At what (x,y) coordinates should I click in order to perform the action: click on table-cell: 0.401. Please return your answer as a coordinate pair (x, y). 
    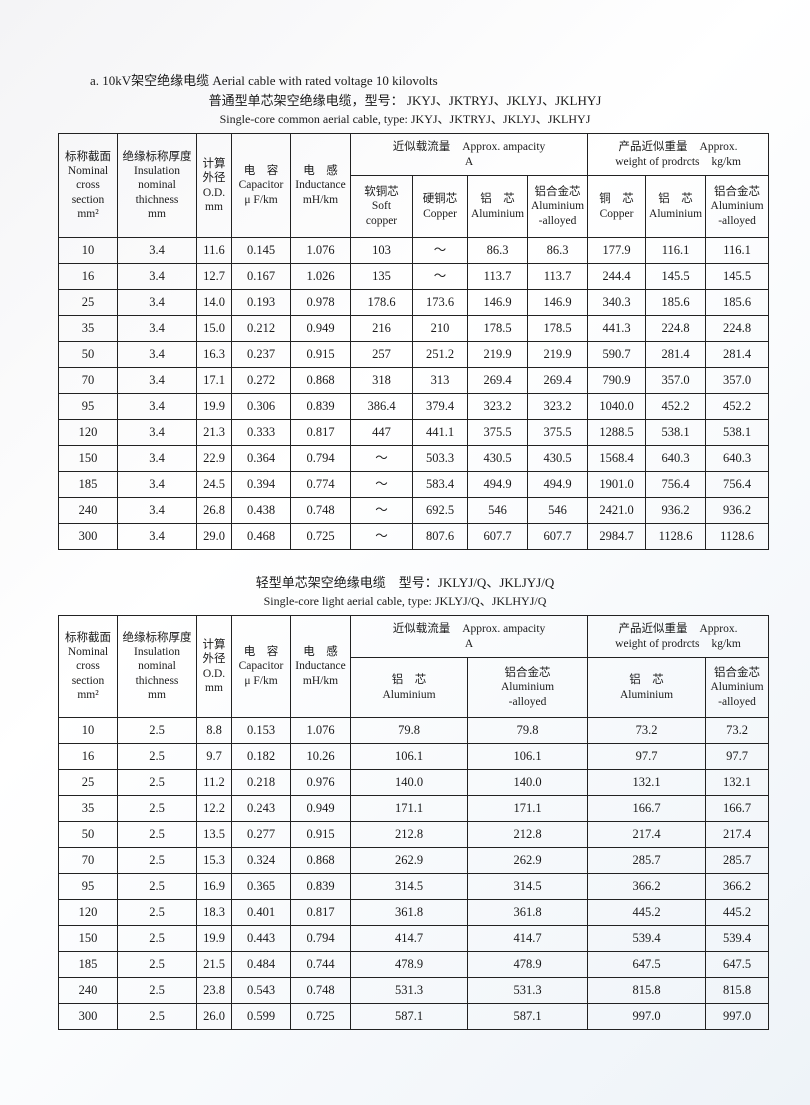
    Looking at the image, I should click on (261, 912).